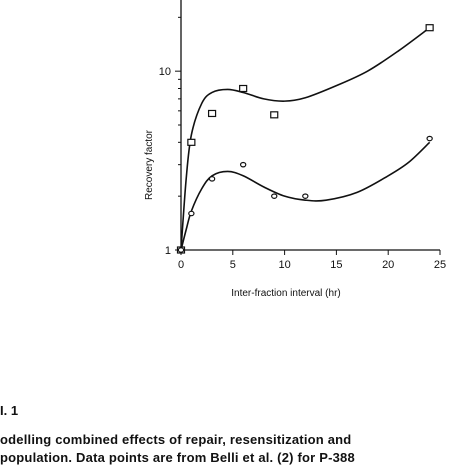 The width and height of the screenshot is (474, 469). Describe the element at coordinates (285, 293) in the screenshot. I see `x-axis-label: Inter-fraction interval (hr)` at that location.